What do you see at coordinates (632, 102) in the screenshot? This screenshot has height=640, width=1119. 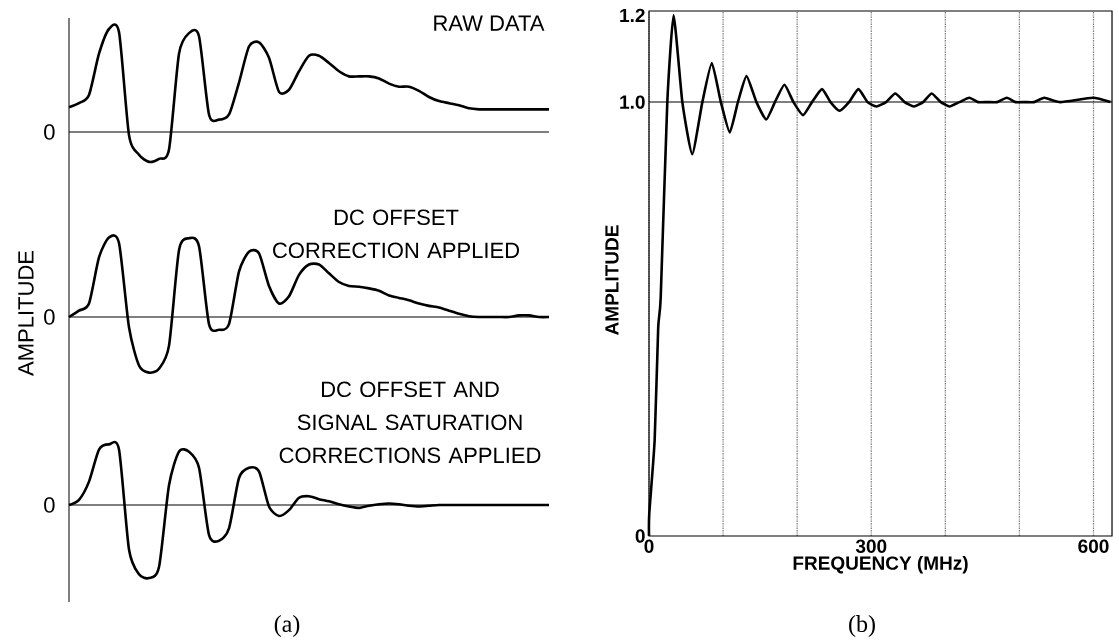 I see `y-tick-label: 1.0` at bounding box center [632, 102].